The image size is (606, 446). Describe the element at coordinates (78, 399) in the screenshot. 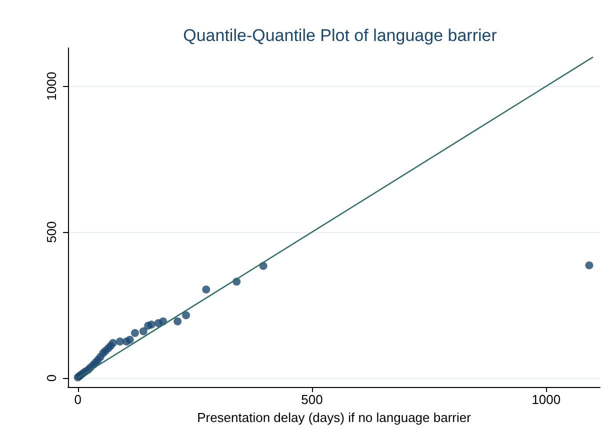

I see `x-tick-label: 0` at that location.